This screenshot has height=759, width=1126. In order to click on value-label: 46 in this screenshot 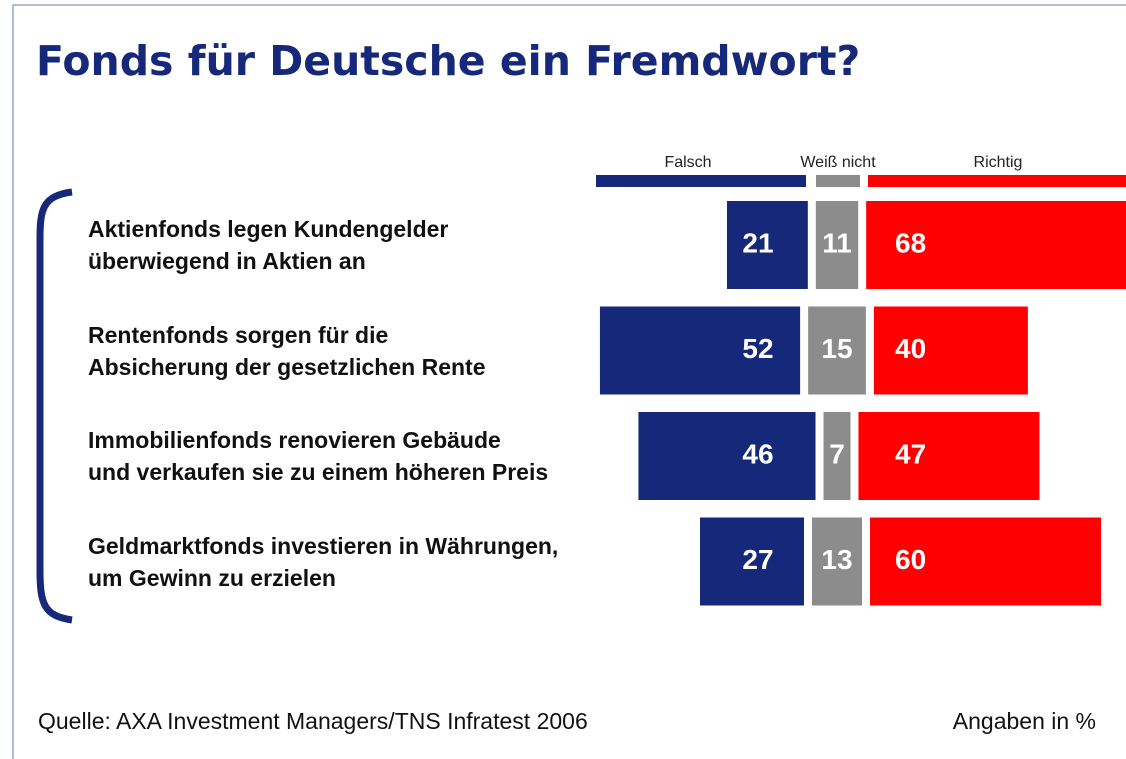, I will do `click(757, 453)`.